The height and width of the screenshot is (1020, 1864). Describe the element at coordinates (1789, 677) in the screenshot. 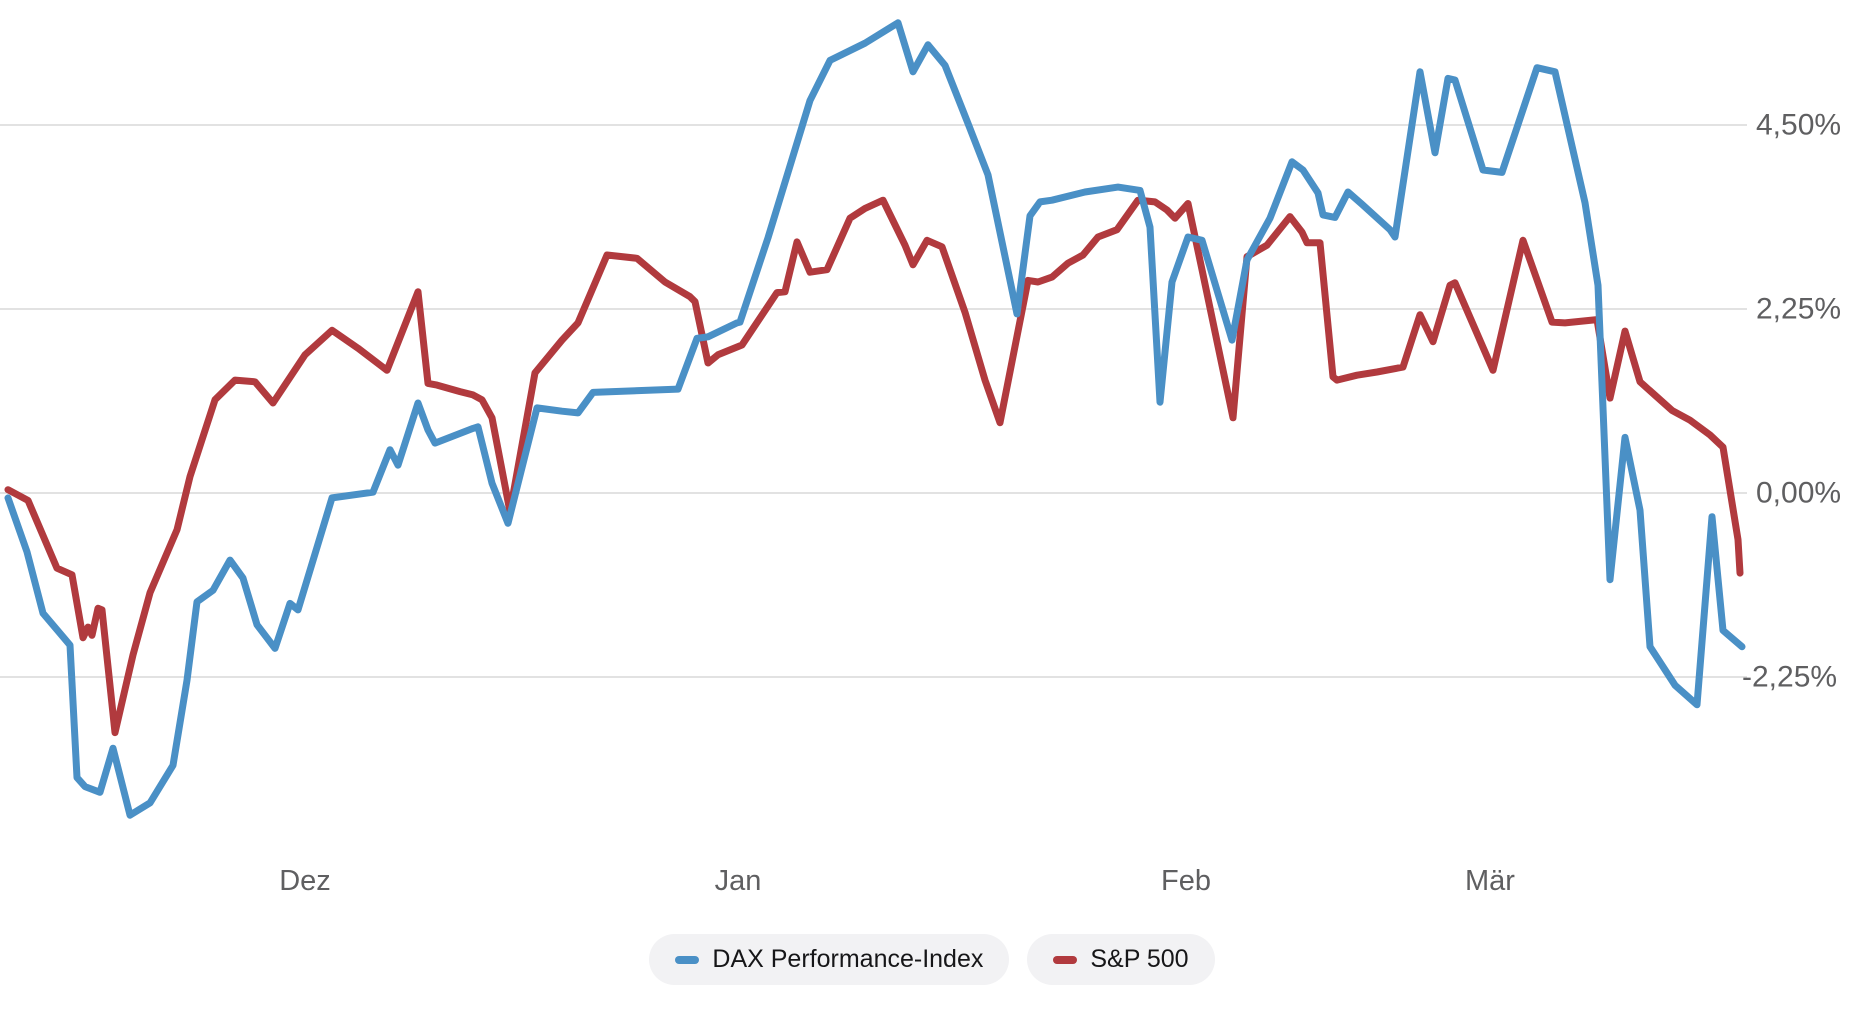

I see `y-axis-label: -2,25%` at that location.